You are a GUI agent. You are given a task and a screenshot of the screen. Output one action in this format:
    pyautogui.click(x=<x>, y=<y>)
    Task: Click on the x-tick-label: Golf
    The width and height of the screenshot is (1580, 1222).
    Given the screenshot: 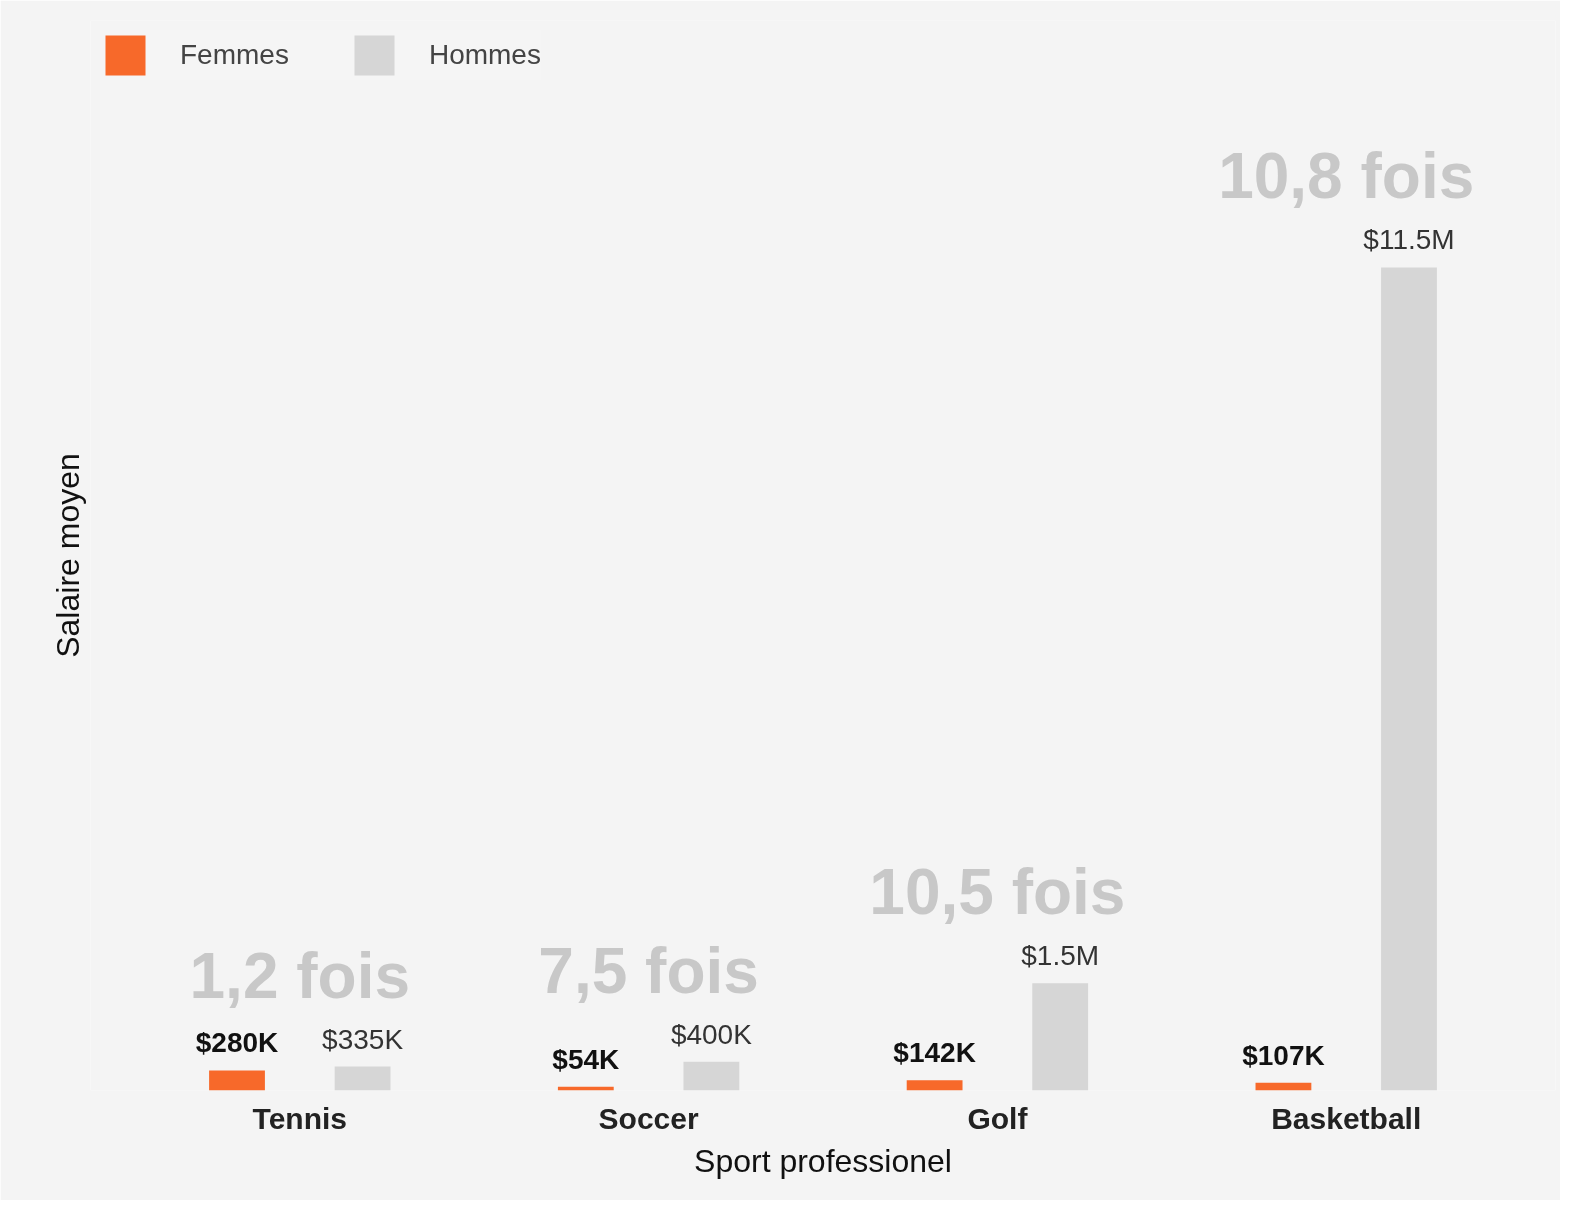 What is the action you would take?
    pyautogui.click(x=998, y=1118)
    